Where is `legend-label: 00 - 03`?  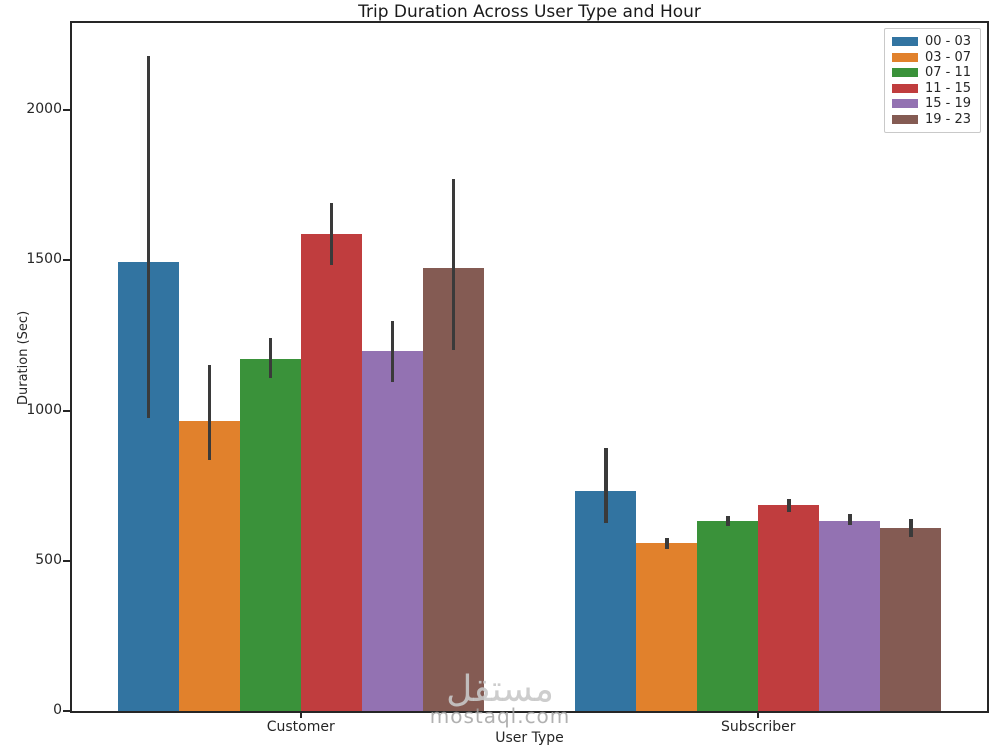
legend-label: 00 - 03 is located at coordinates (947, 41).